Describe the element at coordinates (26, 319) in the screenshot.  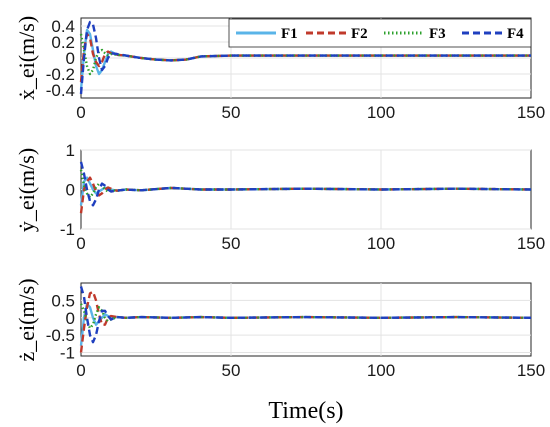
I see `y-axis-label: ż_ei(m/s)` at that location.